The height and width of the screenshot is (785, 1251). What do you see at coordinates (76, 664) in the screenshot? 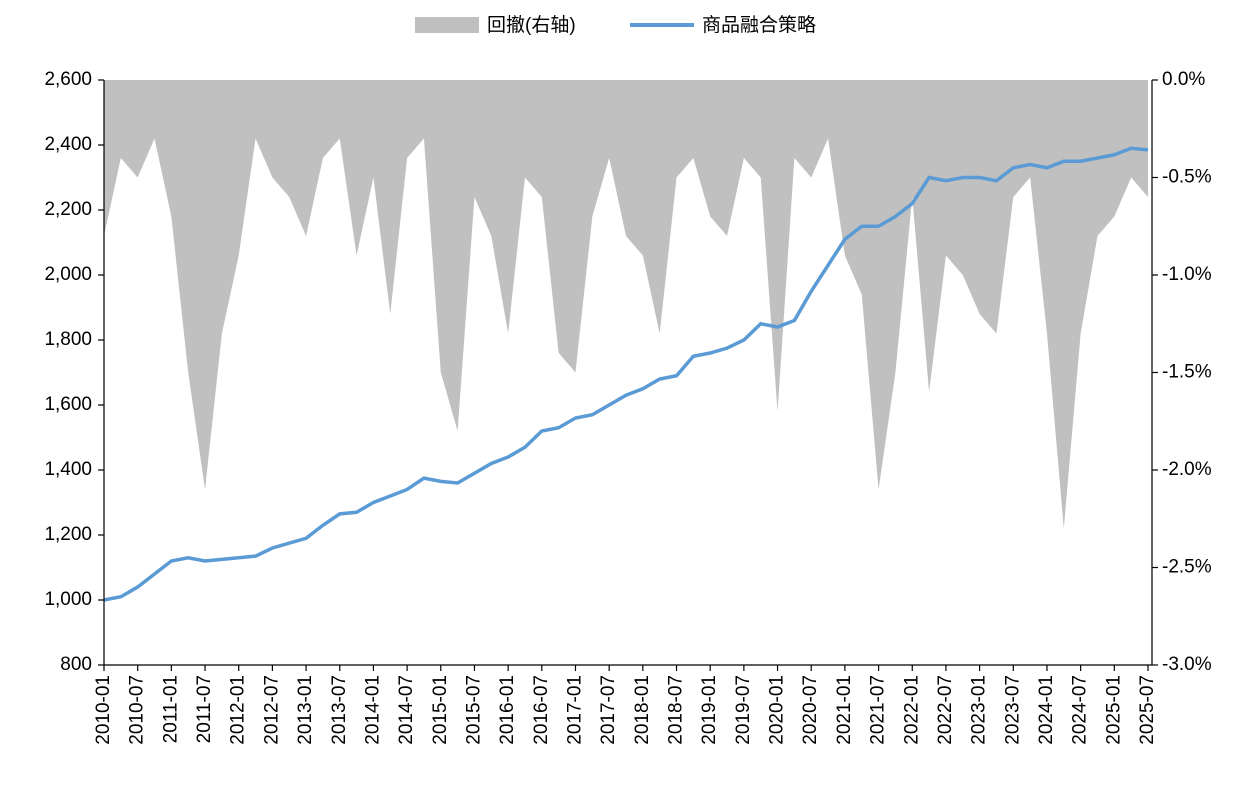
I see `y-tick-label: 800` at bounding box center [76, 664].